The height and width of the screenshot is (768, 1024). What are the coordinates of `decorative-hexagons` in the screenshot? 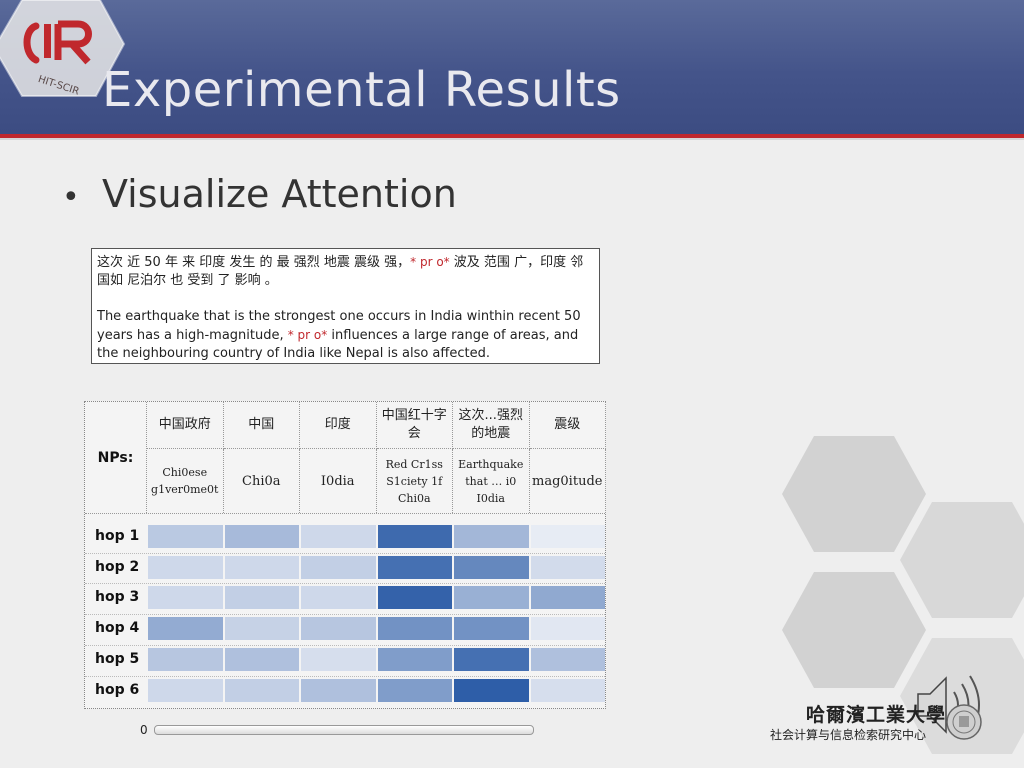 It's located at (903, 595).